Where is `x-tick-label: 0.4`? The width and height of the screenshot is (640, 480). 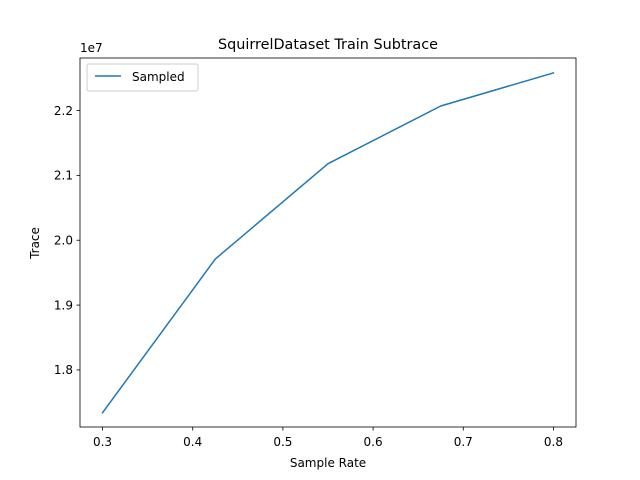 x-tick-label: 0.4 is located at coordinates (192, 442).